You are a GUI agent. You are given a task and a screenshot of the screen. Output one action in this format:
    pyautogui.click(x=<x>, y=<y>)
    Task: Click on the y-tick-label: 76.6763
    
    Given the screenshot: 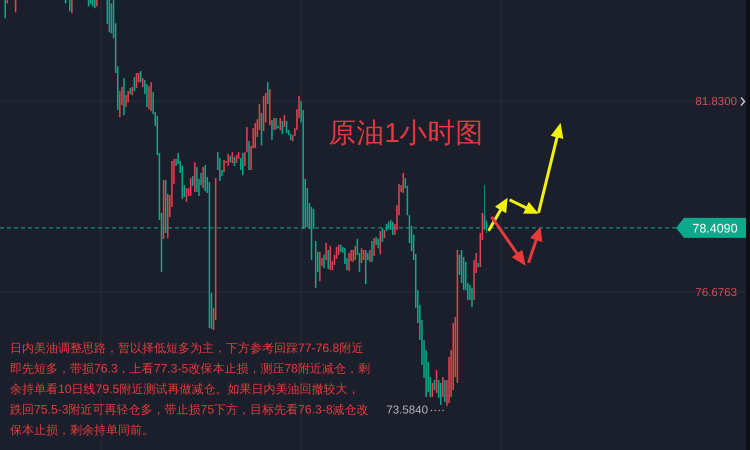 What is the action you would take?
    pyautogui.click(x=716, y=293)
    